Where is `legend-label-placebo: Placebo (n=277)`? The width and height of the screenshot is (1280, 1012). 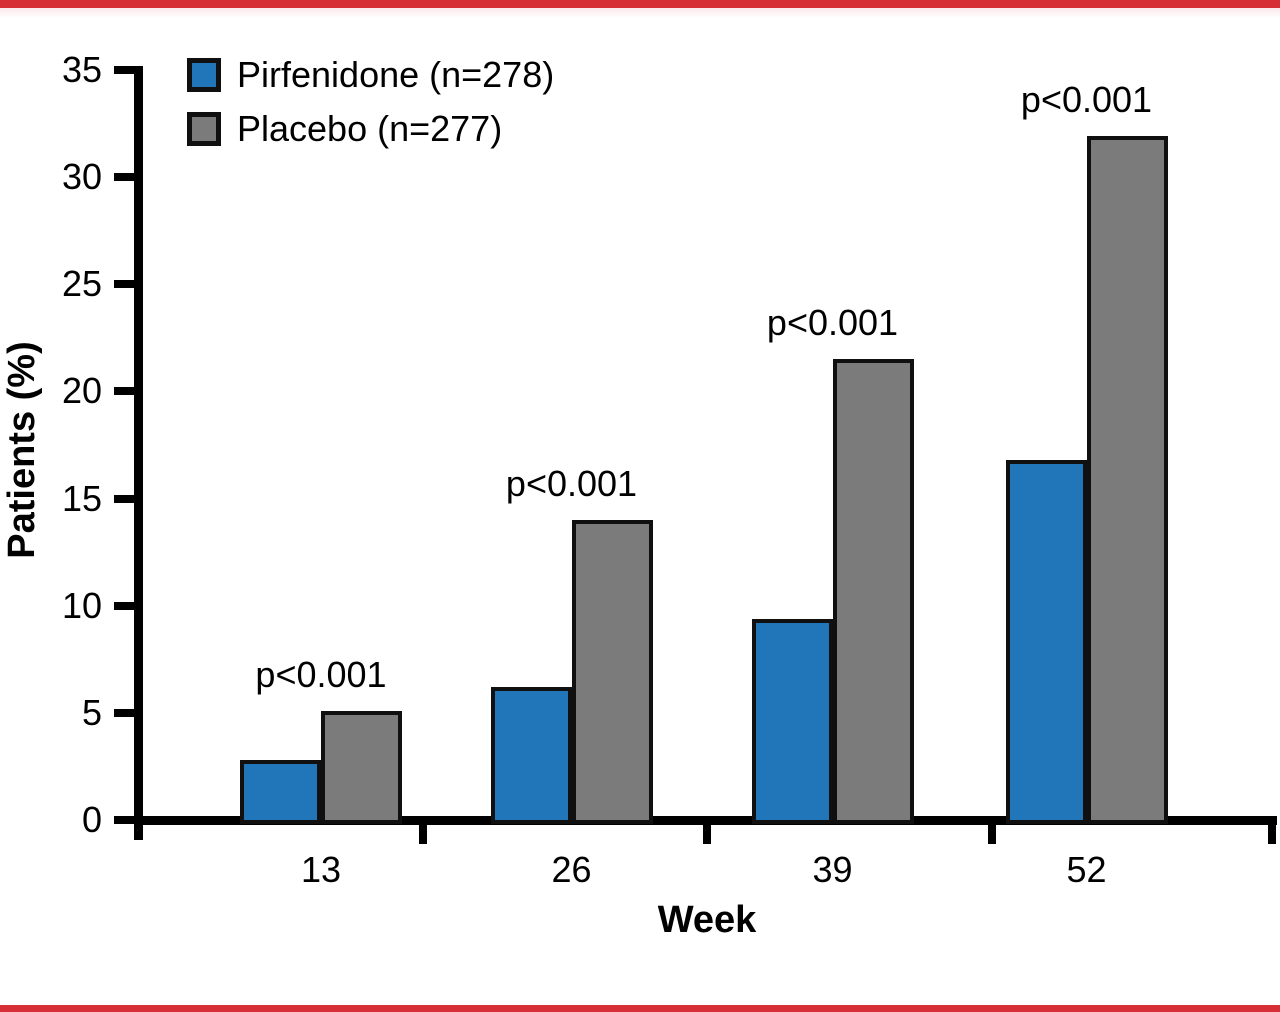 legend-label-placebo: Placebo (n=277) is located at coordinates (370, 128).